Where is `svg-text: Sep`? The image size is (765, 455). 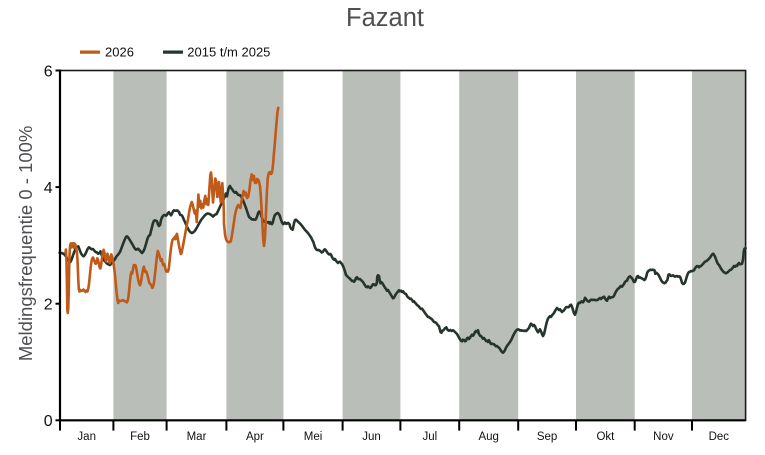 svg-text: Sep is located at coordinates (547, 437).